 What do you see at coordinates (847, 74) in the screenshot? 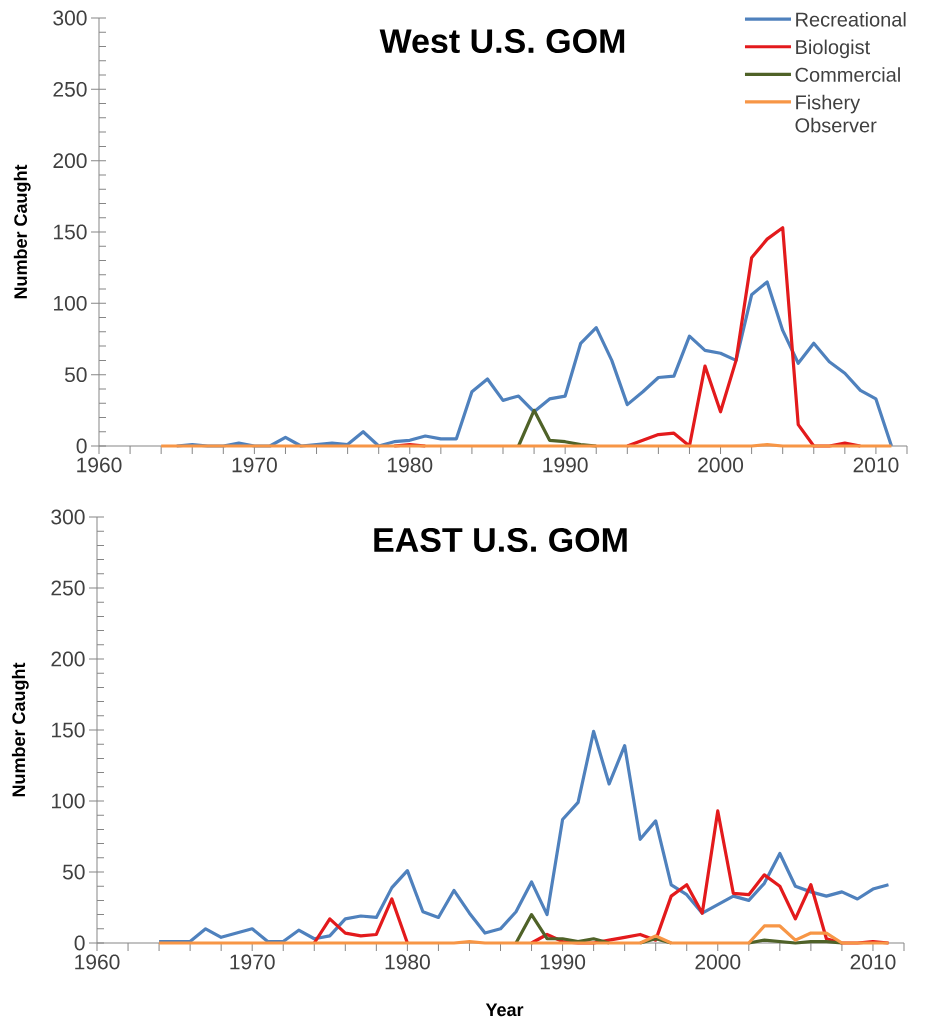
I see `legend-label: Commercial` at bounding box center [847, 74].